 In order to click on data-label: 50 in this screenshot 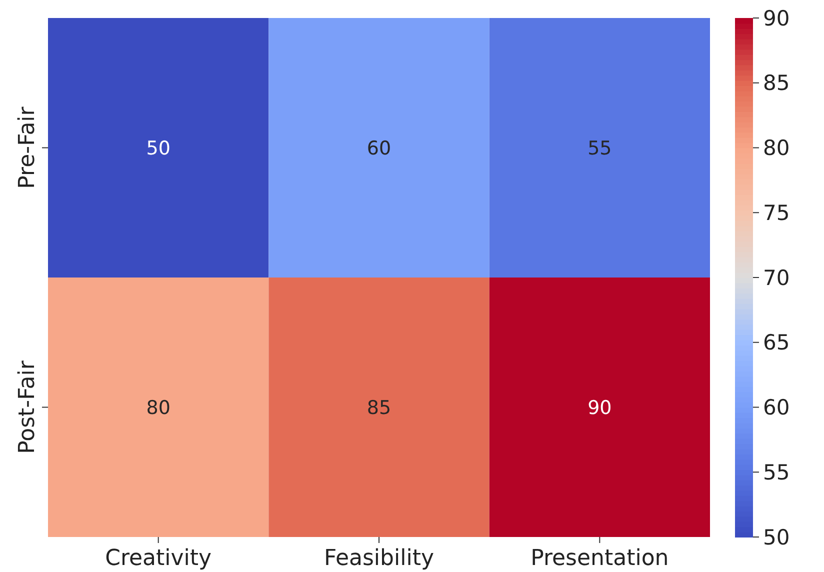, I will do `click(158, 148)`.